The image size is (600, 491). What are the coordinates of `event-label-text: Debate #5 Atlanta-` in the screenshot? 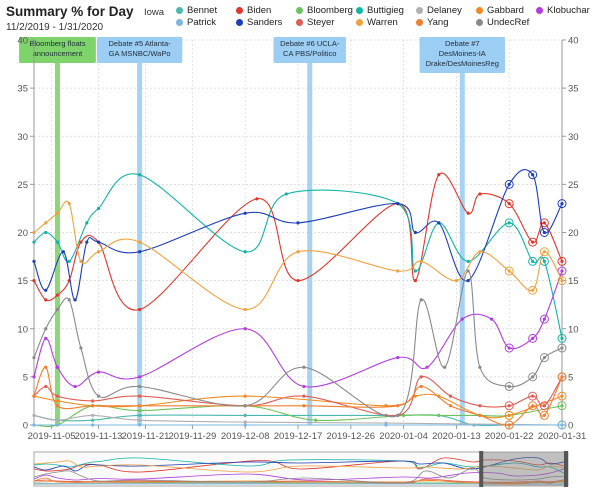 It's located at (140, 43).